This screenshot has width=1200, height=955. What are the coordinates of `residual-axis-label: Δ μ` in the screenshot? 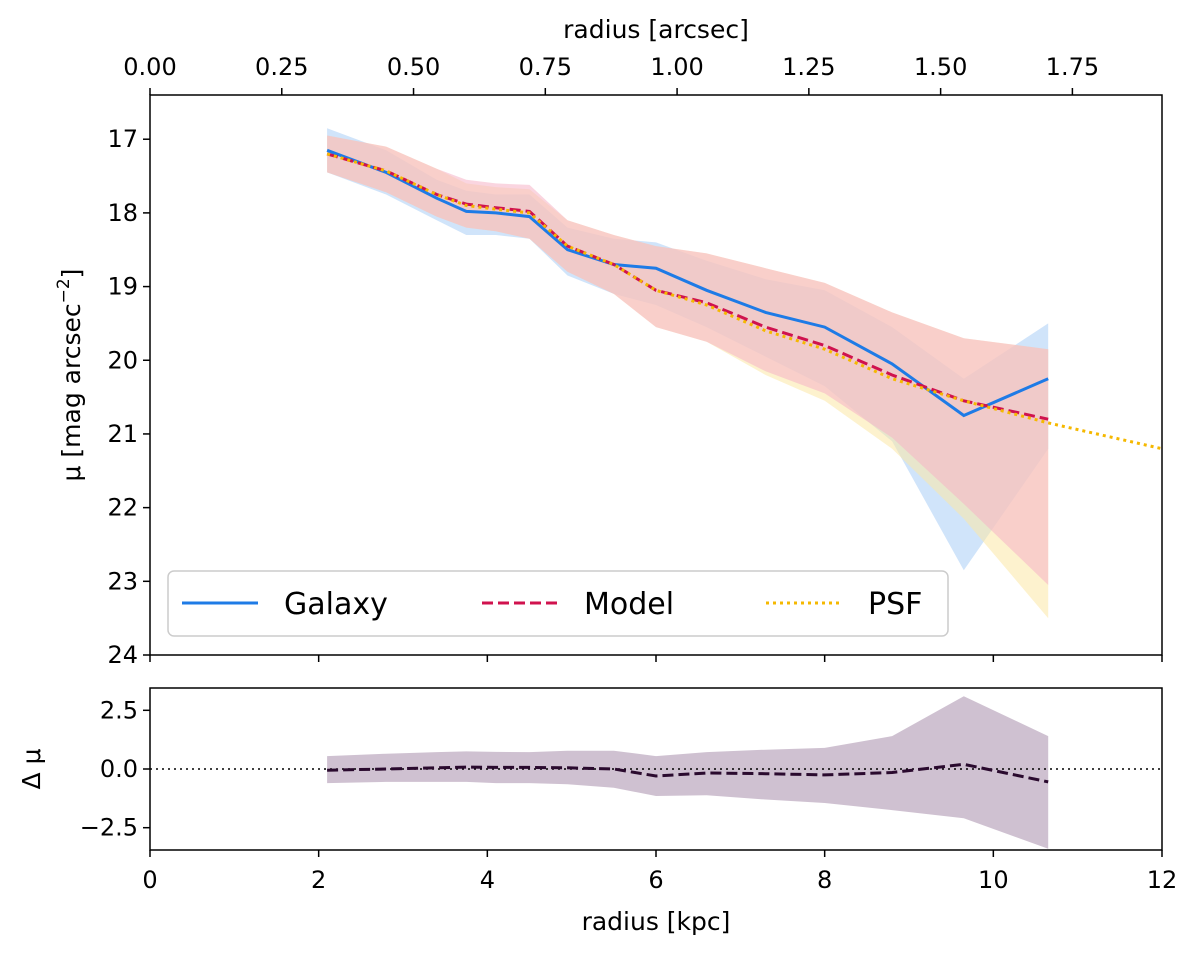 It's located at (31, 768).